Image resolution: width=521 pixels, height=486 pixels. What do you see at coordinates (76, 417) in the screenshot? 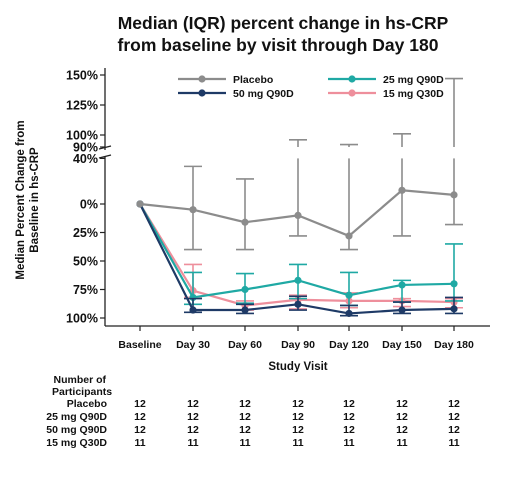
I see `participants-row-label: 25 mg Q90D` at bounding box center [76, 417].